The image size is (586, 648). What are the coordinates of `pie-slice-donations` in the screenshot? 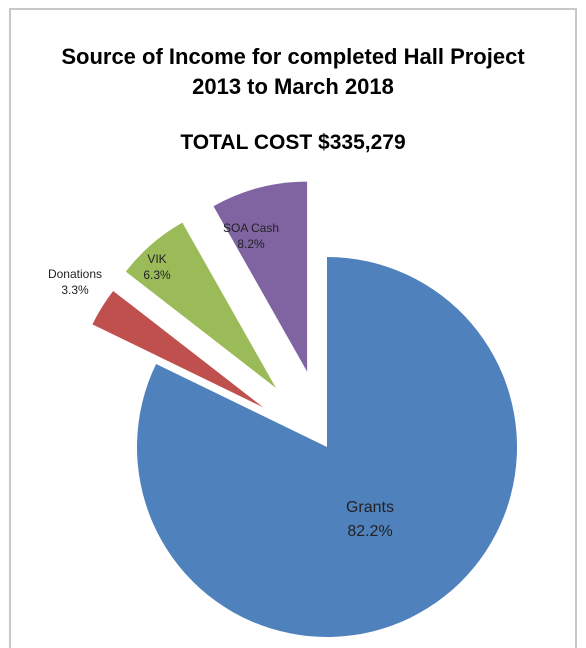 It's located at (178, 349).